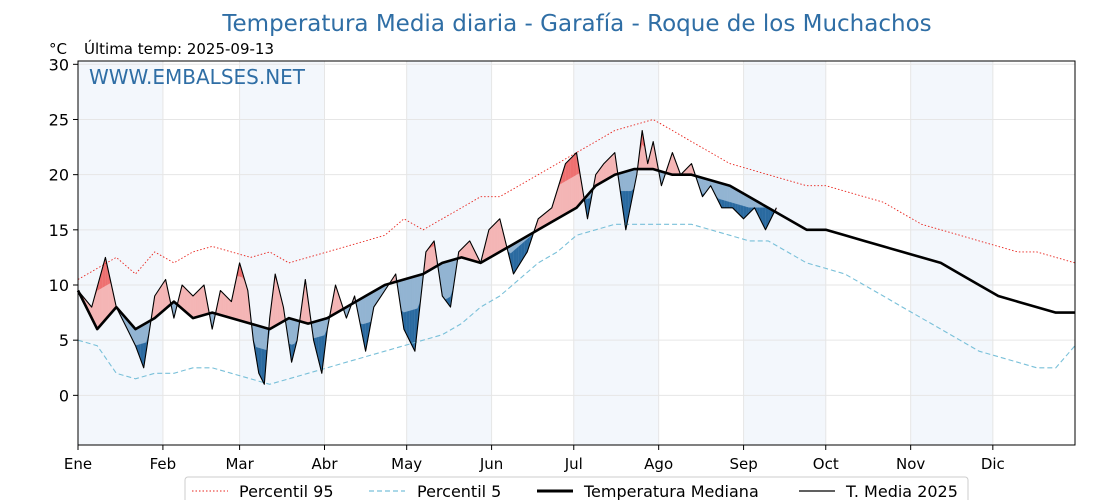  I want to click on legend-label-current: T. Media 2025, so click(901, 491).